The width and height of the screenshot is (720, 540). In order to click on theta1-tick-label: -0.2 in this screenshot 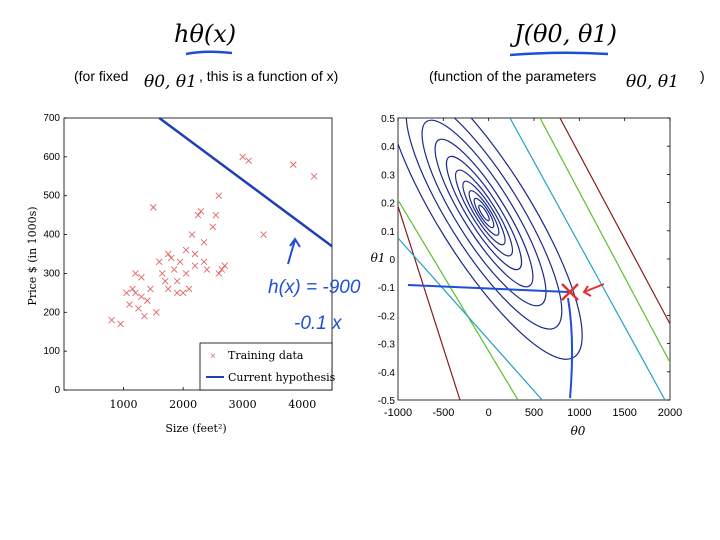, I will do `click(387, 316)`.